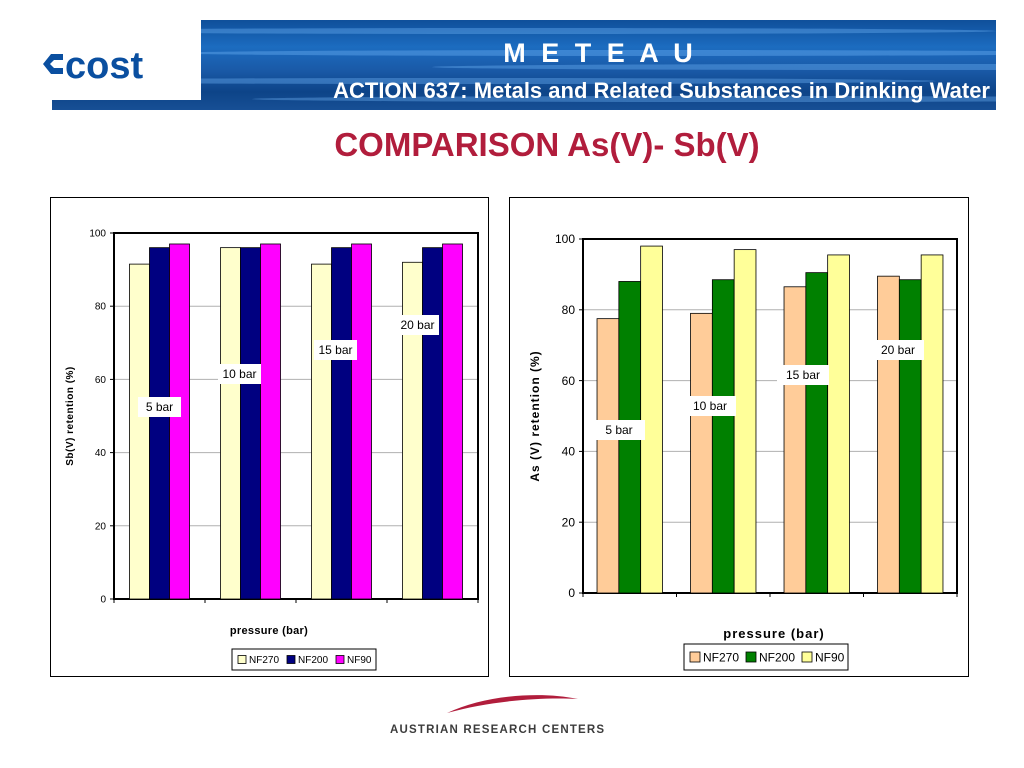 The height and width of the screenshot is (768, 1024). Describe the element at coordinates (565, 239) in the screenshot. I see `as-ytick-label: 100` at that location.